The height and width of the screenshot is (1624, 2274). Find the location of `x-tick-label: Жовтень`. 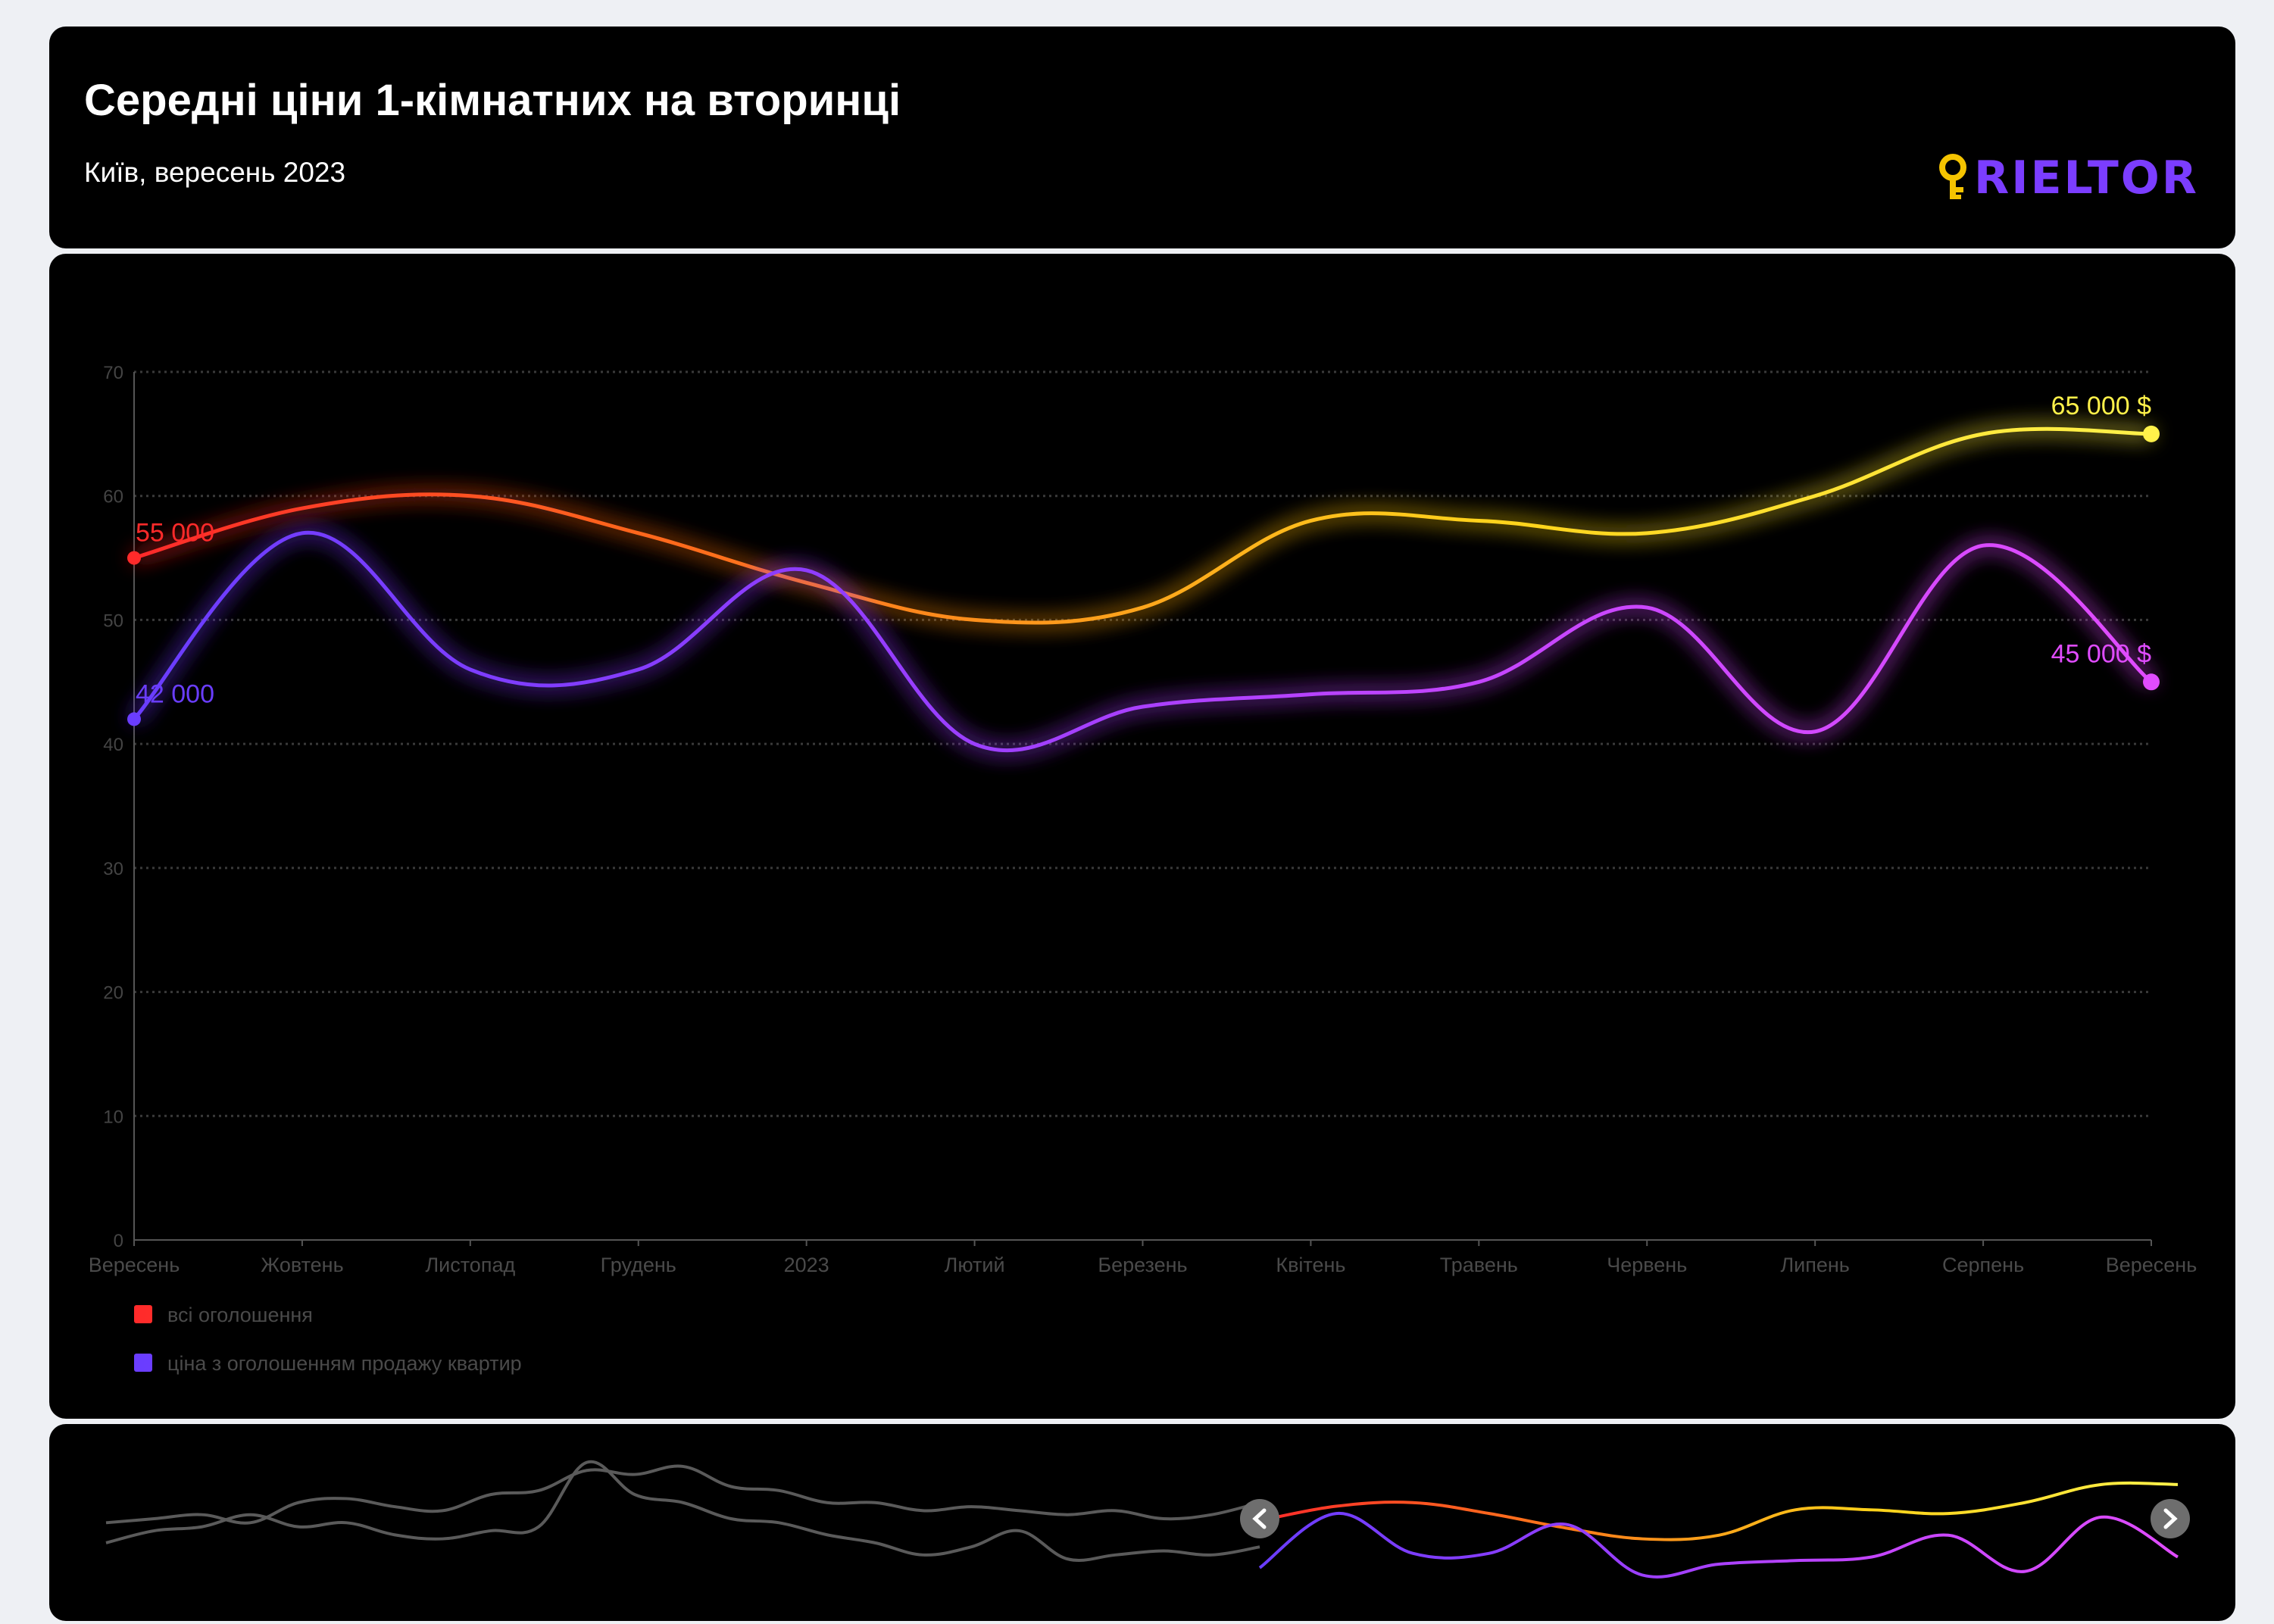

x-tick-label: Жовтень is located at coordinates (302, 1265).